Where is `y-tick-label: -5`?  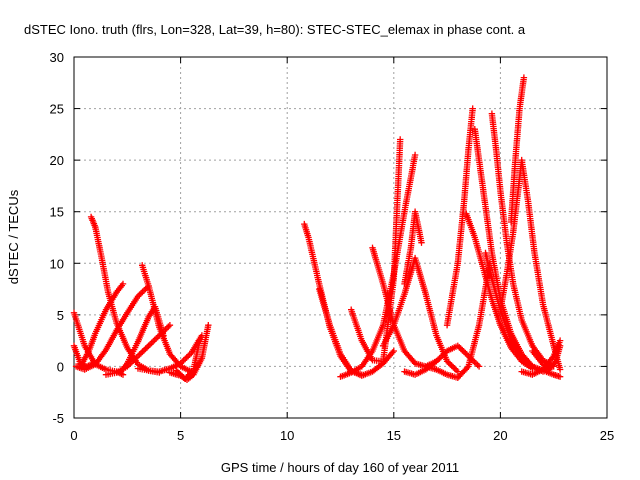 y-tick-label: -5 is located at coordinates (58, 418).